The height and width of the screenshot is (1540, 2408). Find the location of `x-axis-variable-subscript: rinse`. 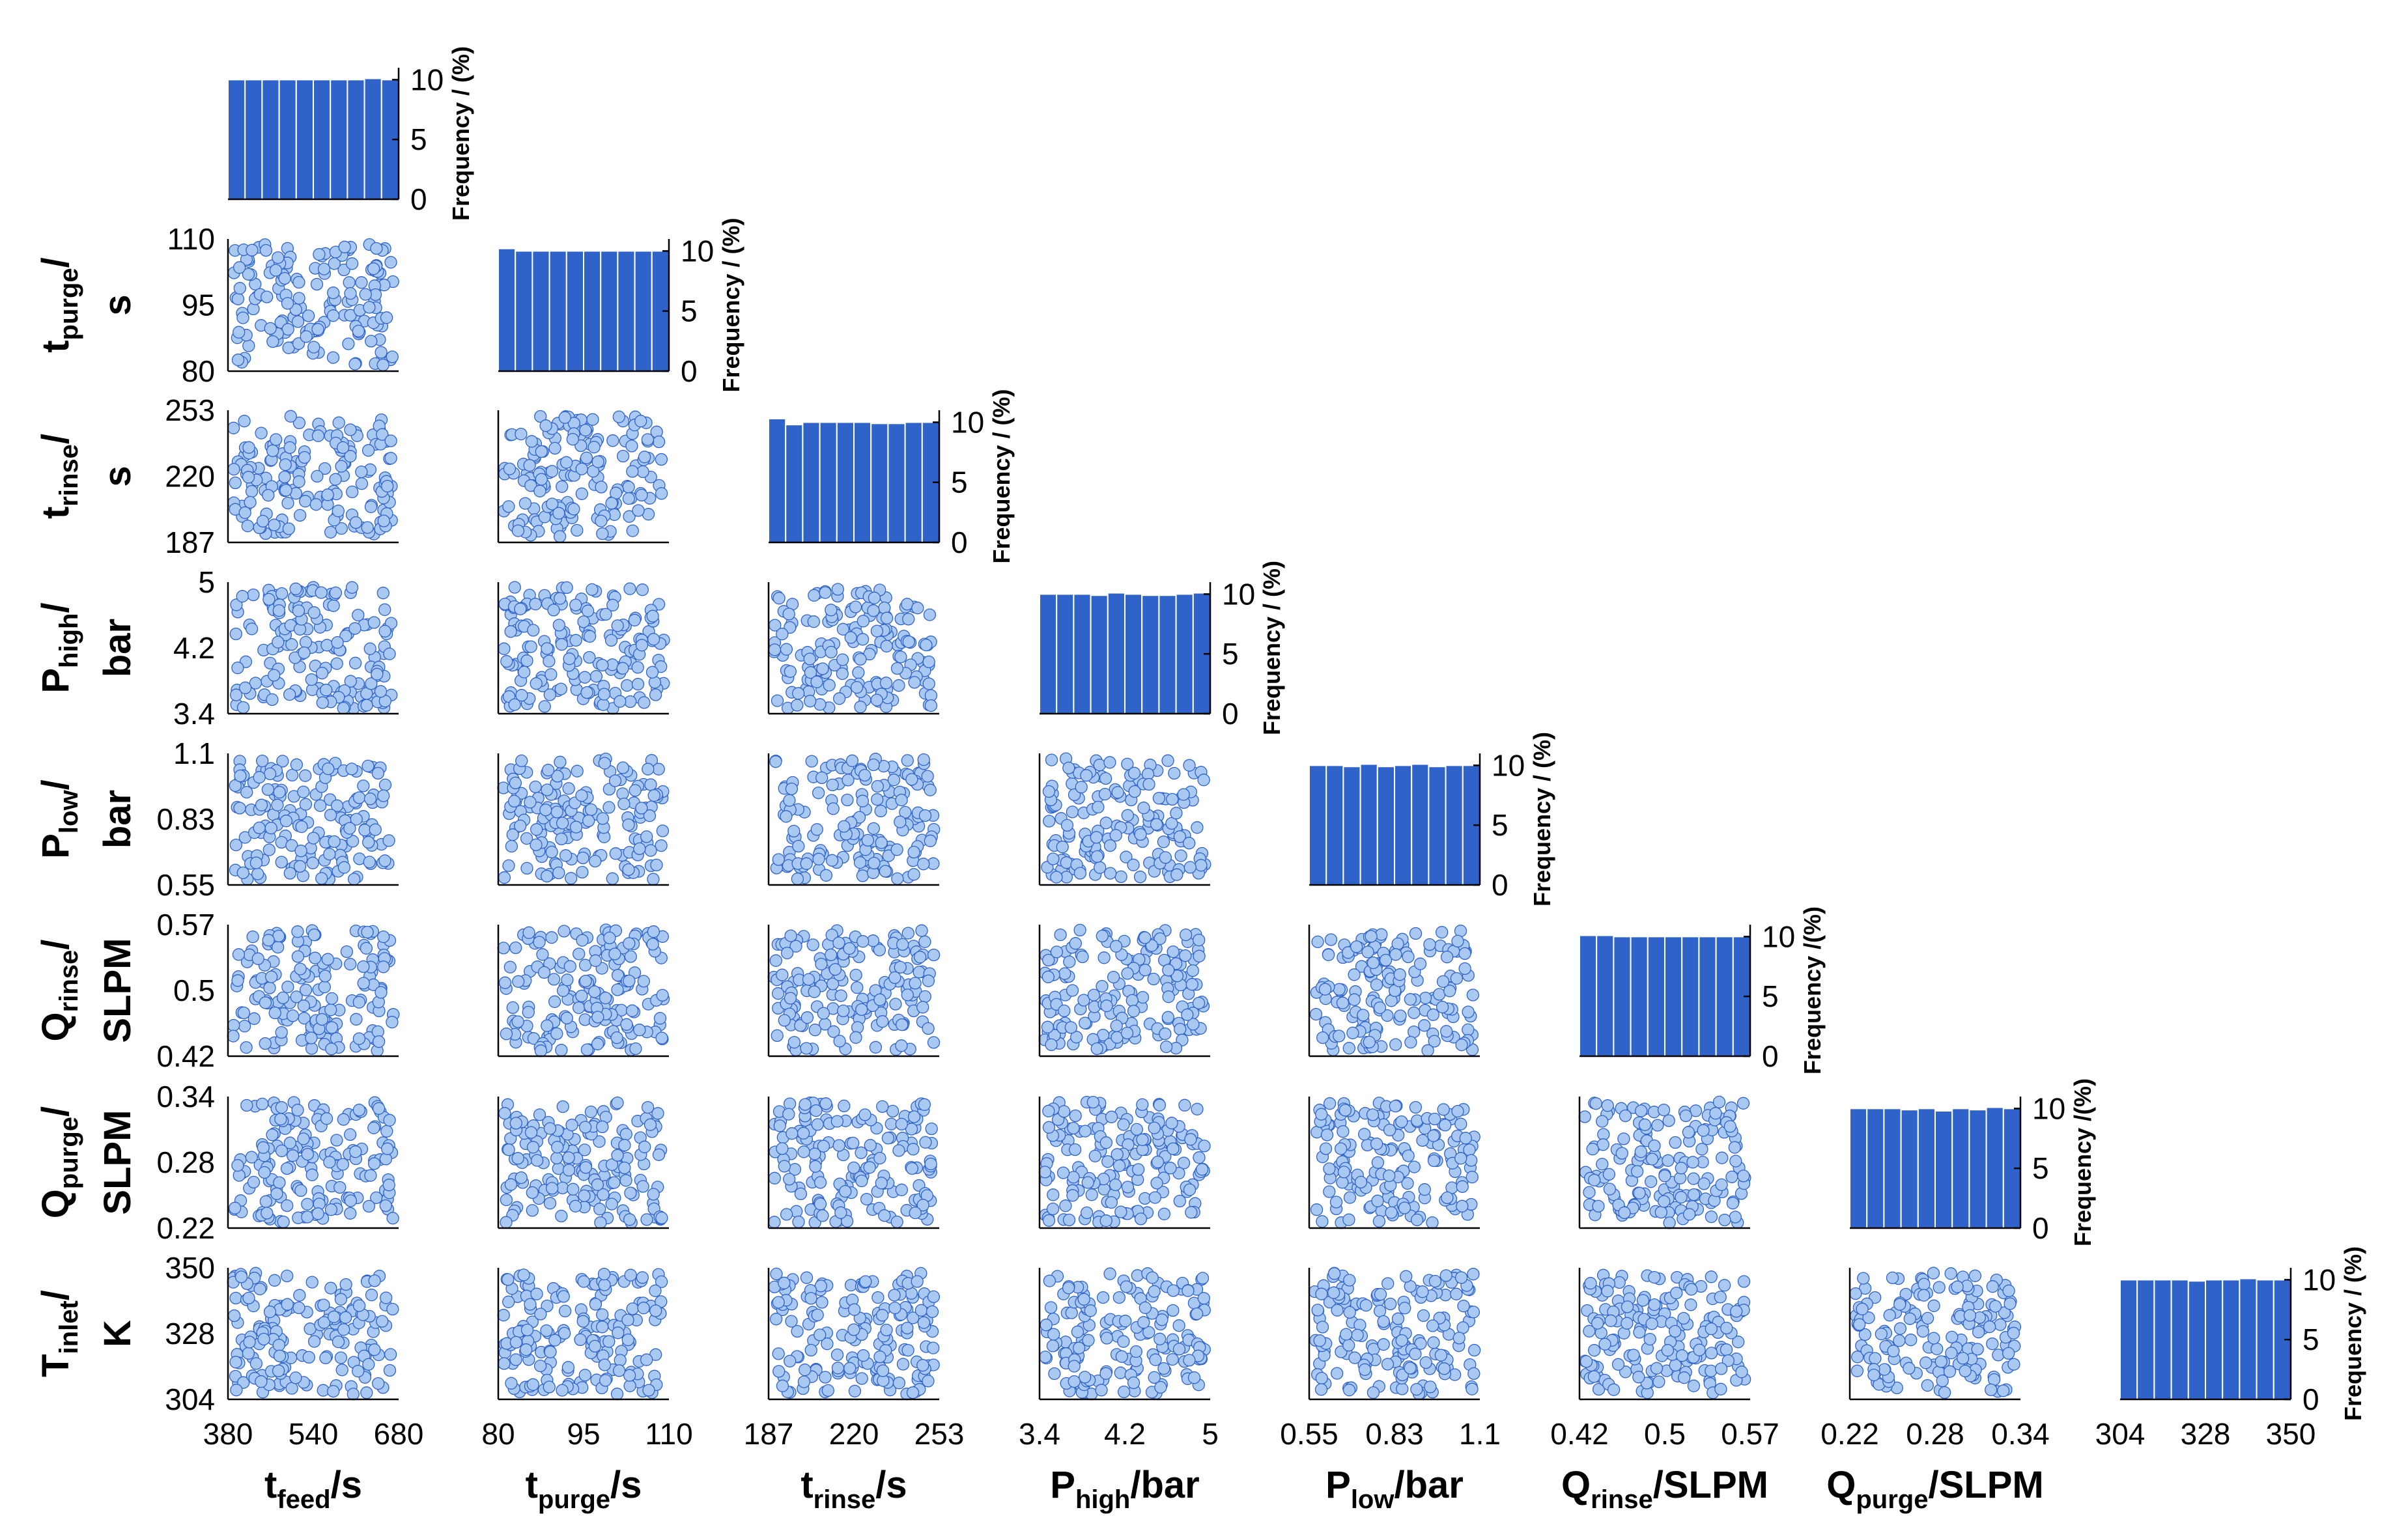

x-axis-variable-subscript: rinse is located at coordinates (845, 1500).